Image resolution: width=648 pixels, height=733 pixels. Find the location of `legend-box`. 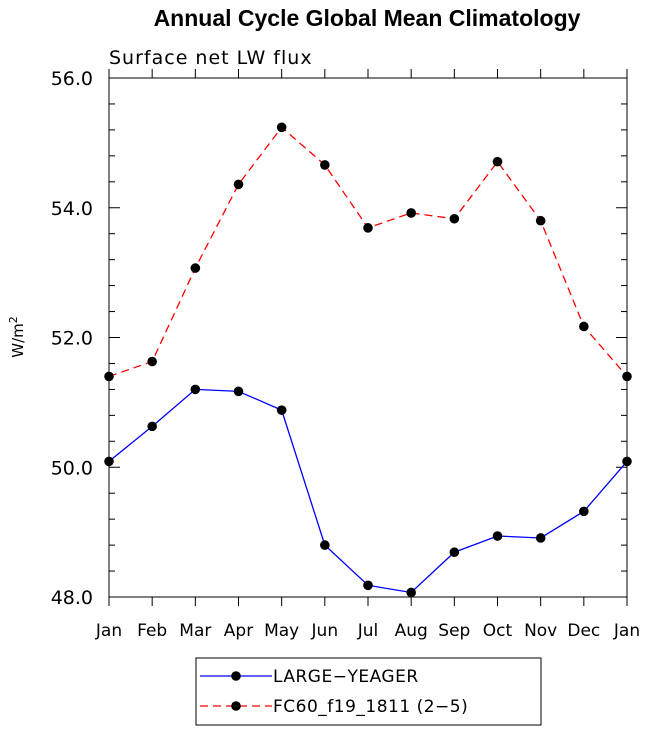

legend-box is located at coordinates (368, 691).